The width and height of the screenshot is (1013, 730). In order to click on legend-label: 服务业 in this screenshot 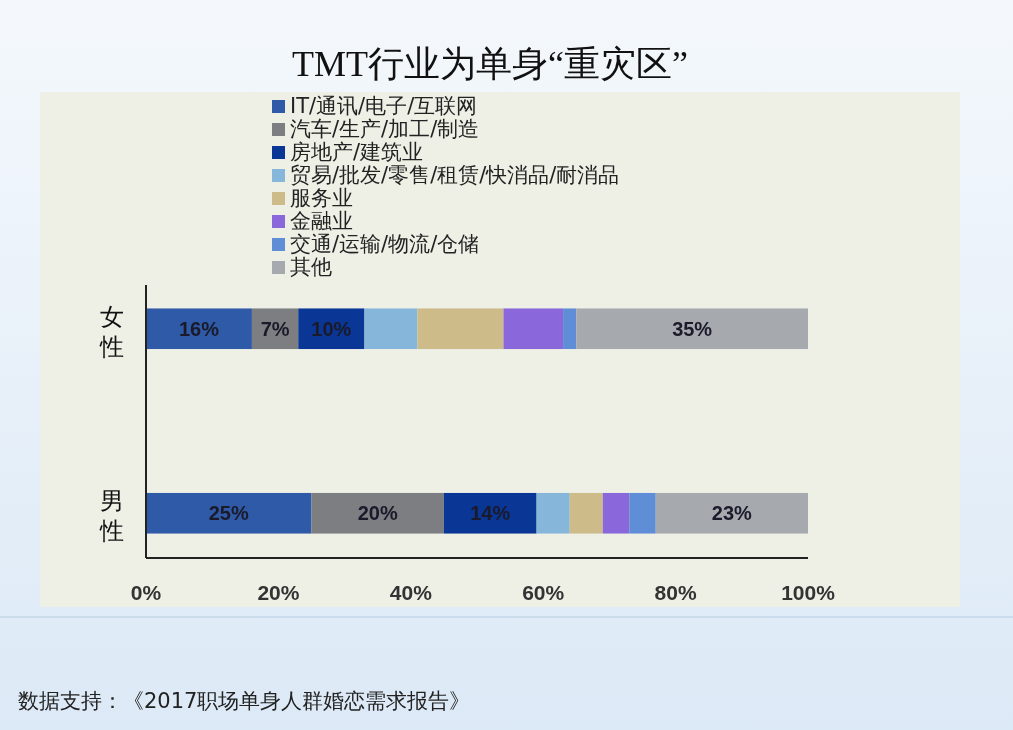, I will do `click(321, 198)`.